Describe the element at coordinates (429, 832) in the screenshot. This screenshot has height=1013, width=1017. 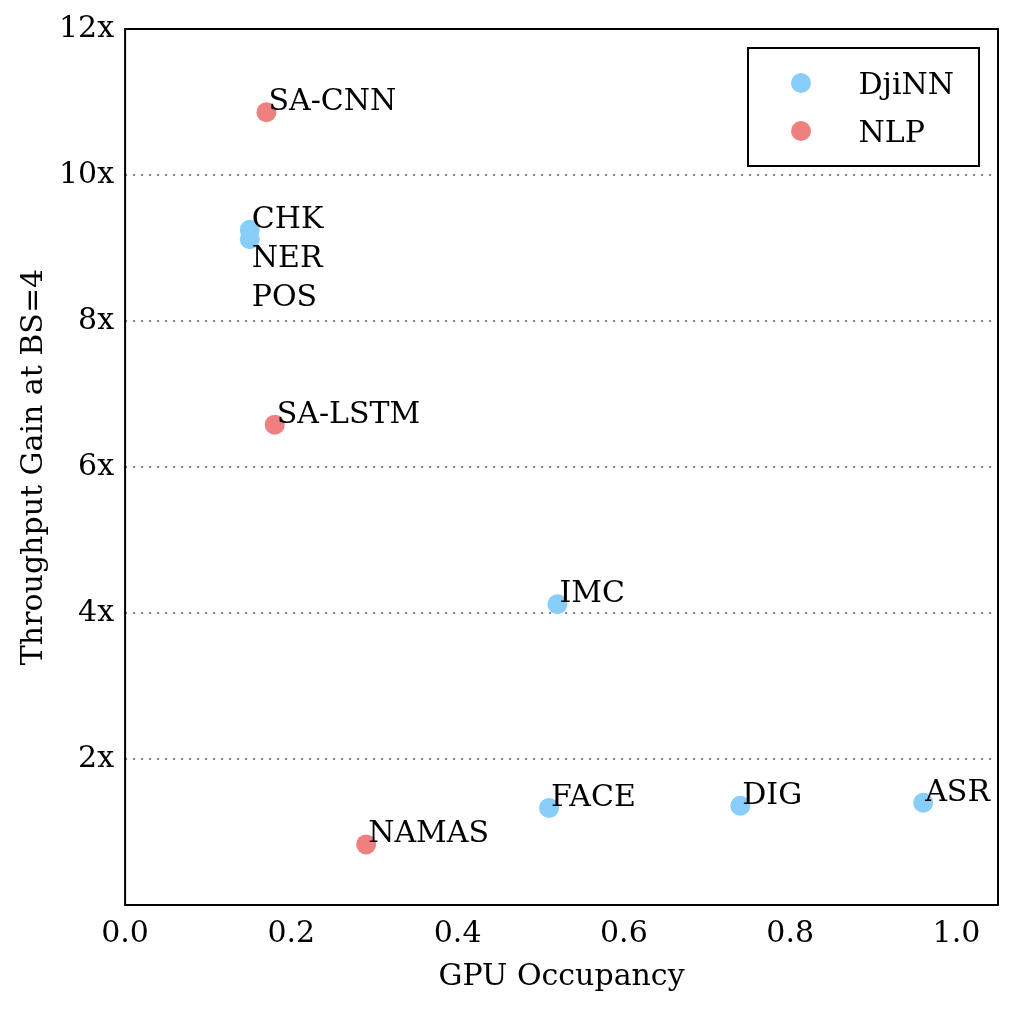
I see `annotation: NAMAS` at that location.